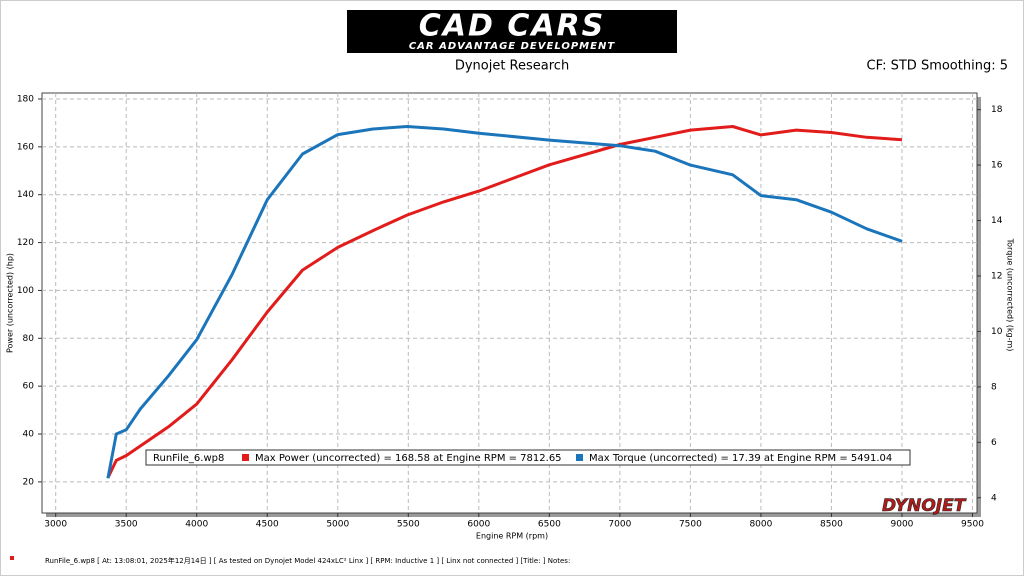 The height and width of the screenshot is (576, 1024). Describe the element at coordinates (12, 558) in the screenshot. I see `footer-icon` at that location.